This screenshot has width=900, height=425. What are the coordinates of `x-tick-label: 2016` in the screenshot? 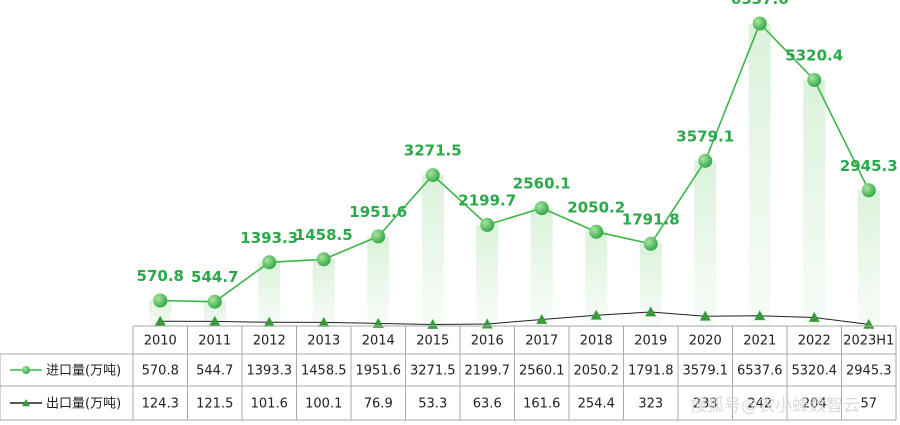 It's located at (487, 341).